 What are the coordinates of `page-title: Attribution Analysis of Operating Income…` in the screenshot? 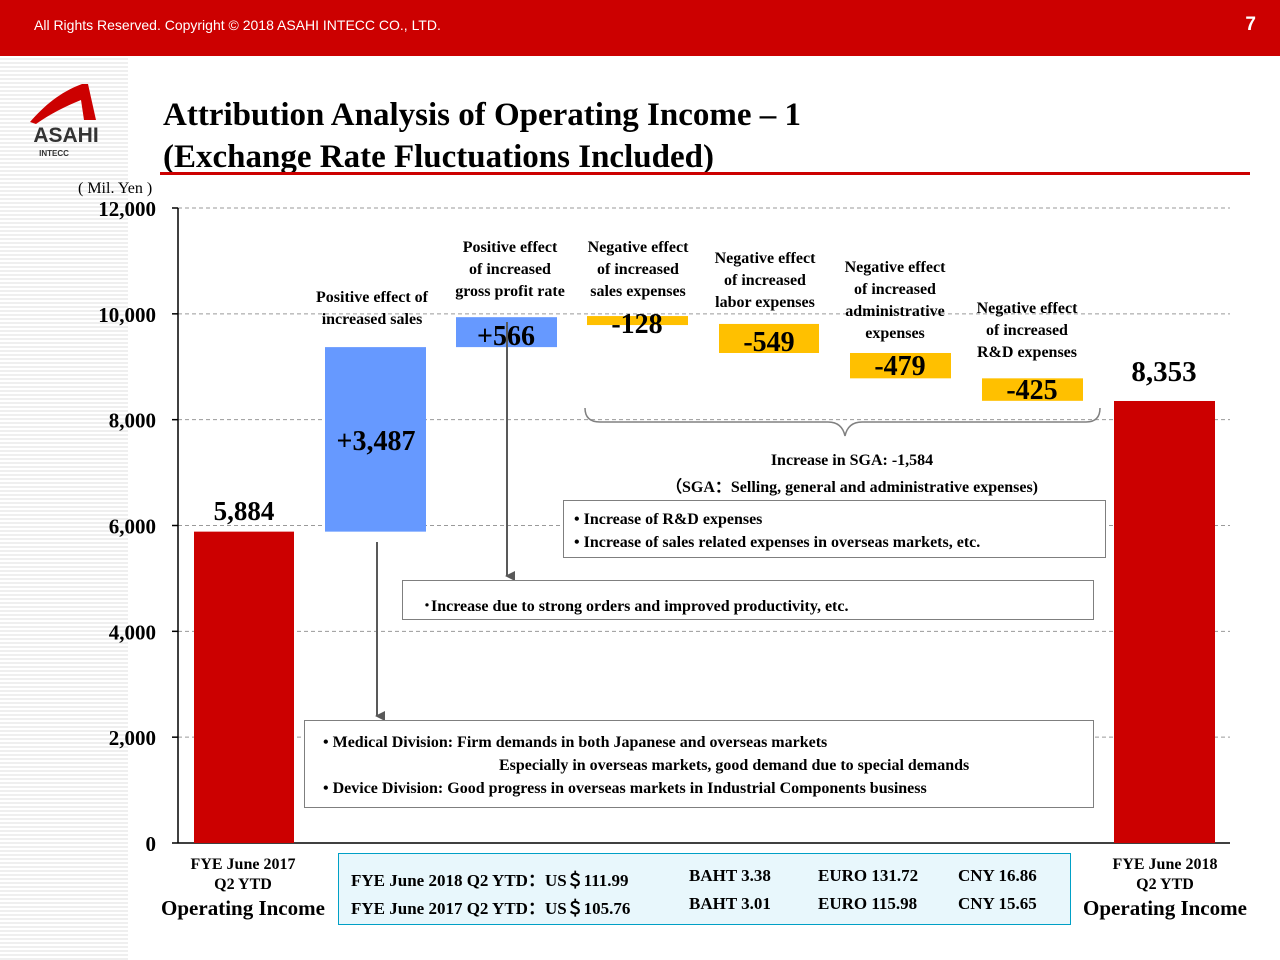 It's located at (482, 136).